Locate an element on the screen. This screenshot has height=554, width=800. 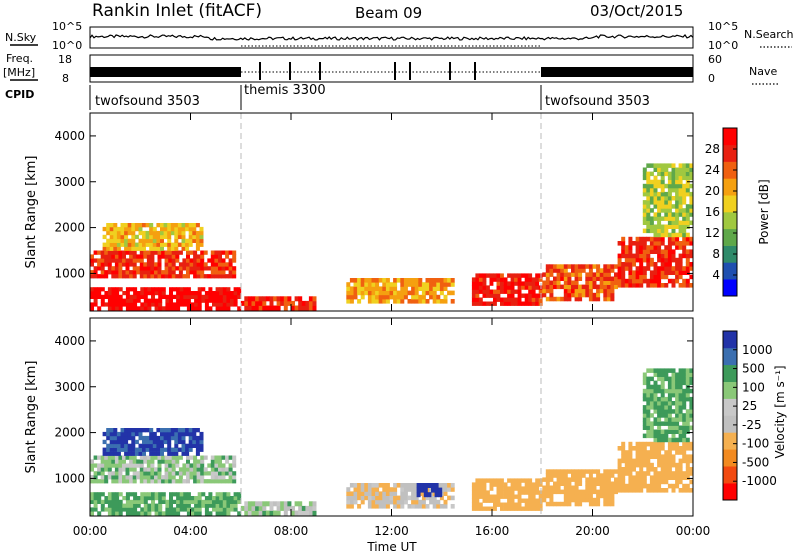
colorbar-tick-label: -25 is located at coordinates (752, 425).